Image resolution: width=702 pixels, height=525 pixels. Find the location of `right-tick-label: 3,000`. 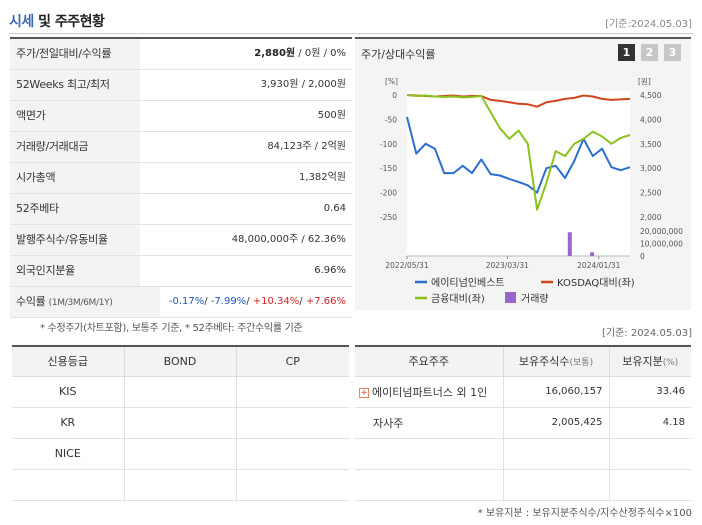

right-tick-label: 3,000 is located at coordinates (651, 168).